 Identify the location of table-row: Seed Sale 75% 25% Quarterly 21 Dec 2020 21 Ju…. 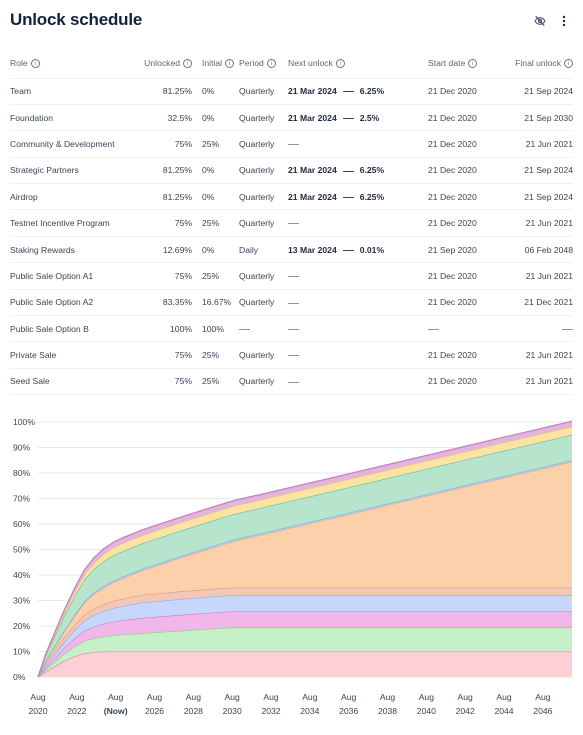
(291, 382).